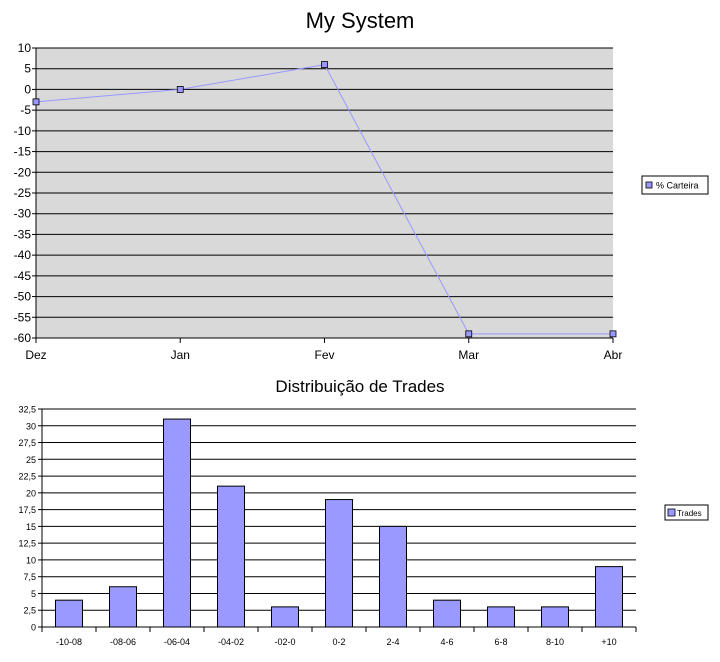 The width and height of the screenshot is (720, 662). I want to click on y-tick-label: 12,5, so click(27, 544).